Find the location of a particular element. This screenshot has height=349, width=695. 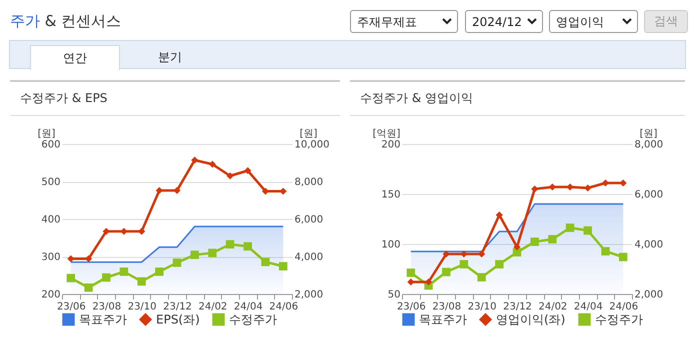

y-tick-label: 100 is located at coordinates (390, 245).